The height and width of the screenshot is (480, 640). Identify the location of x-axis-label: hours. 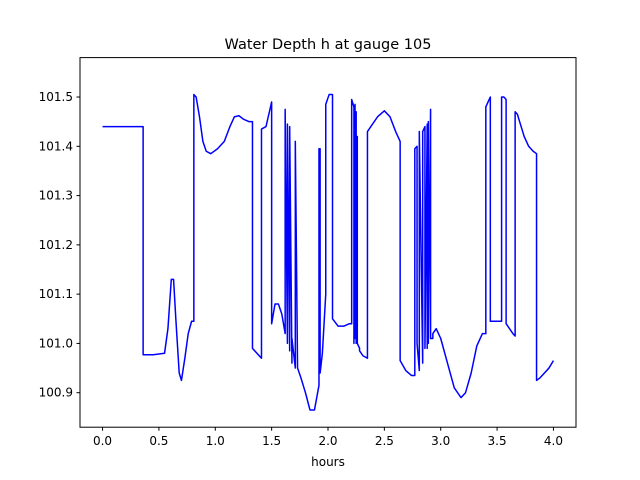
(328, 462).